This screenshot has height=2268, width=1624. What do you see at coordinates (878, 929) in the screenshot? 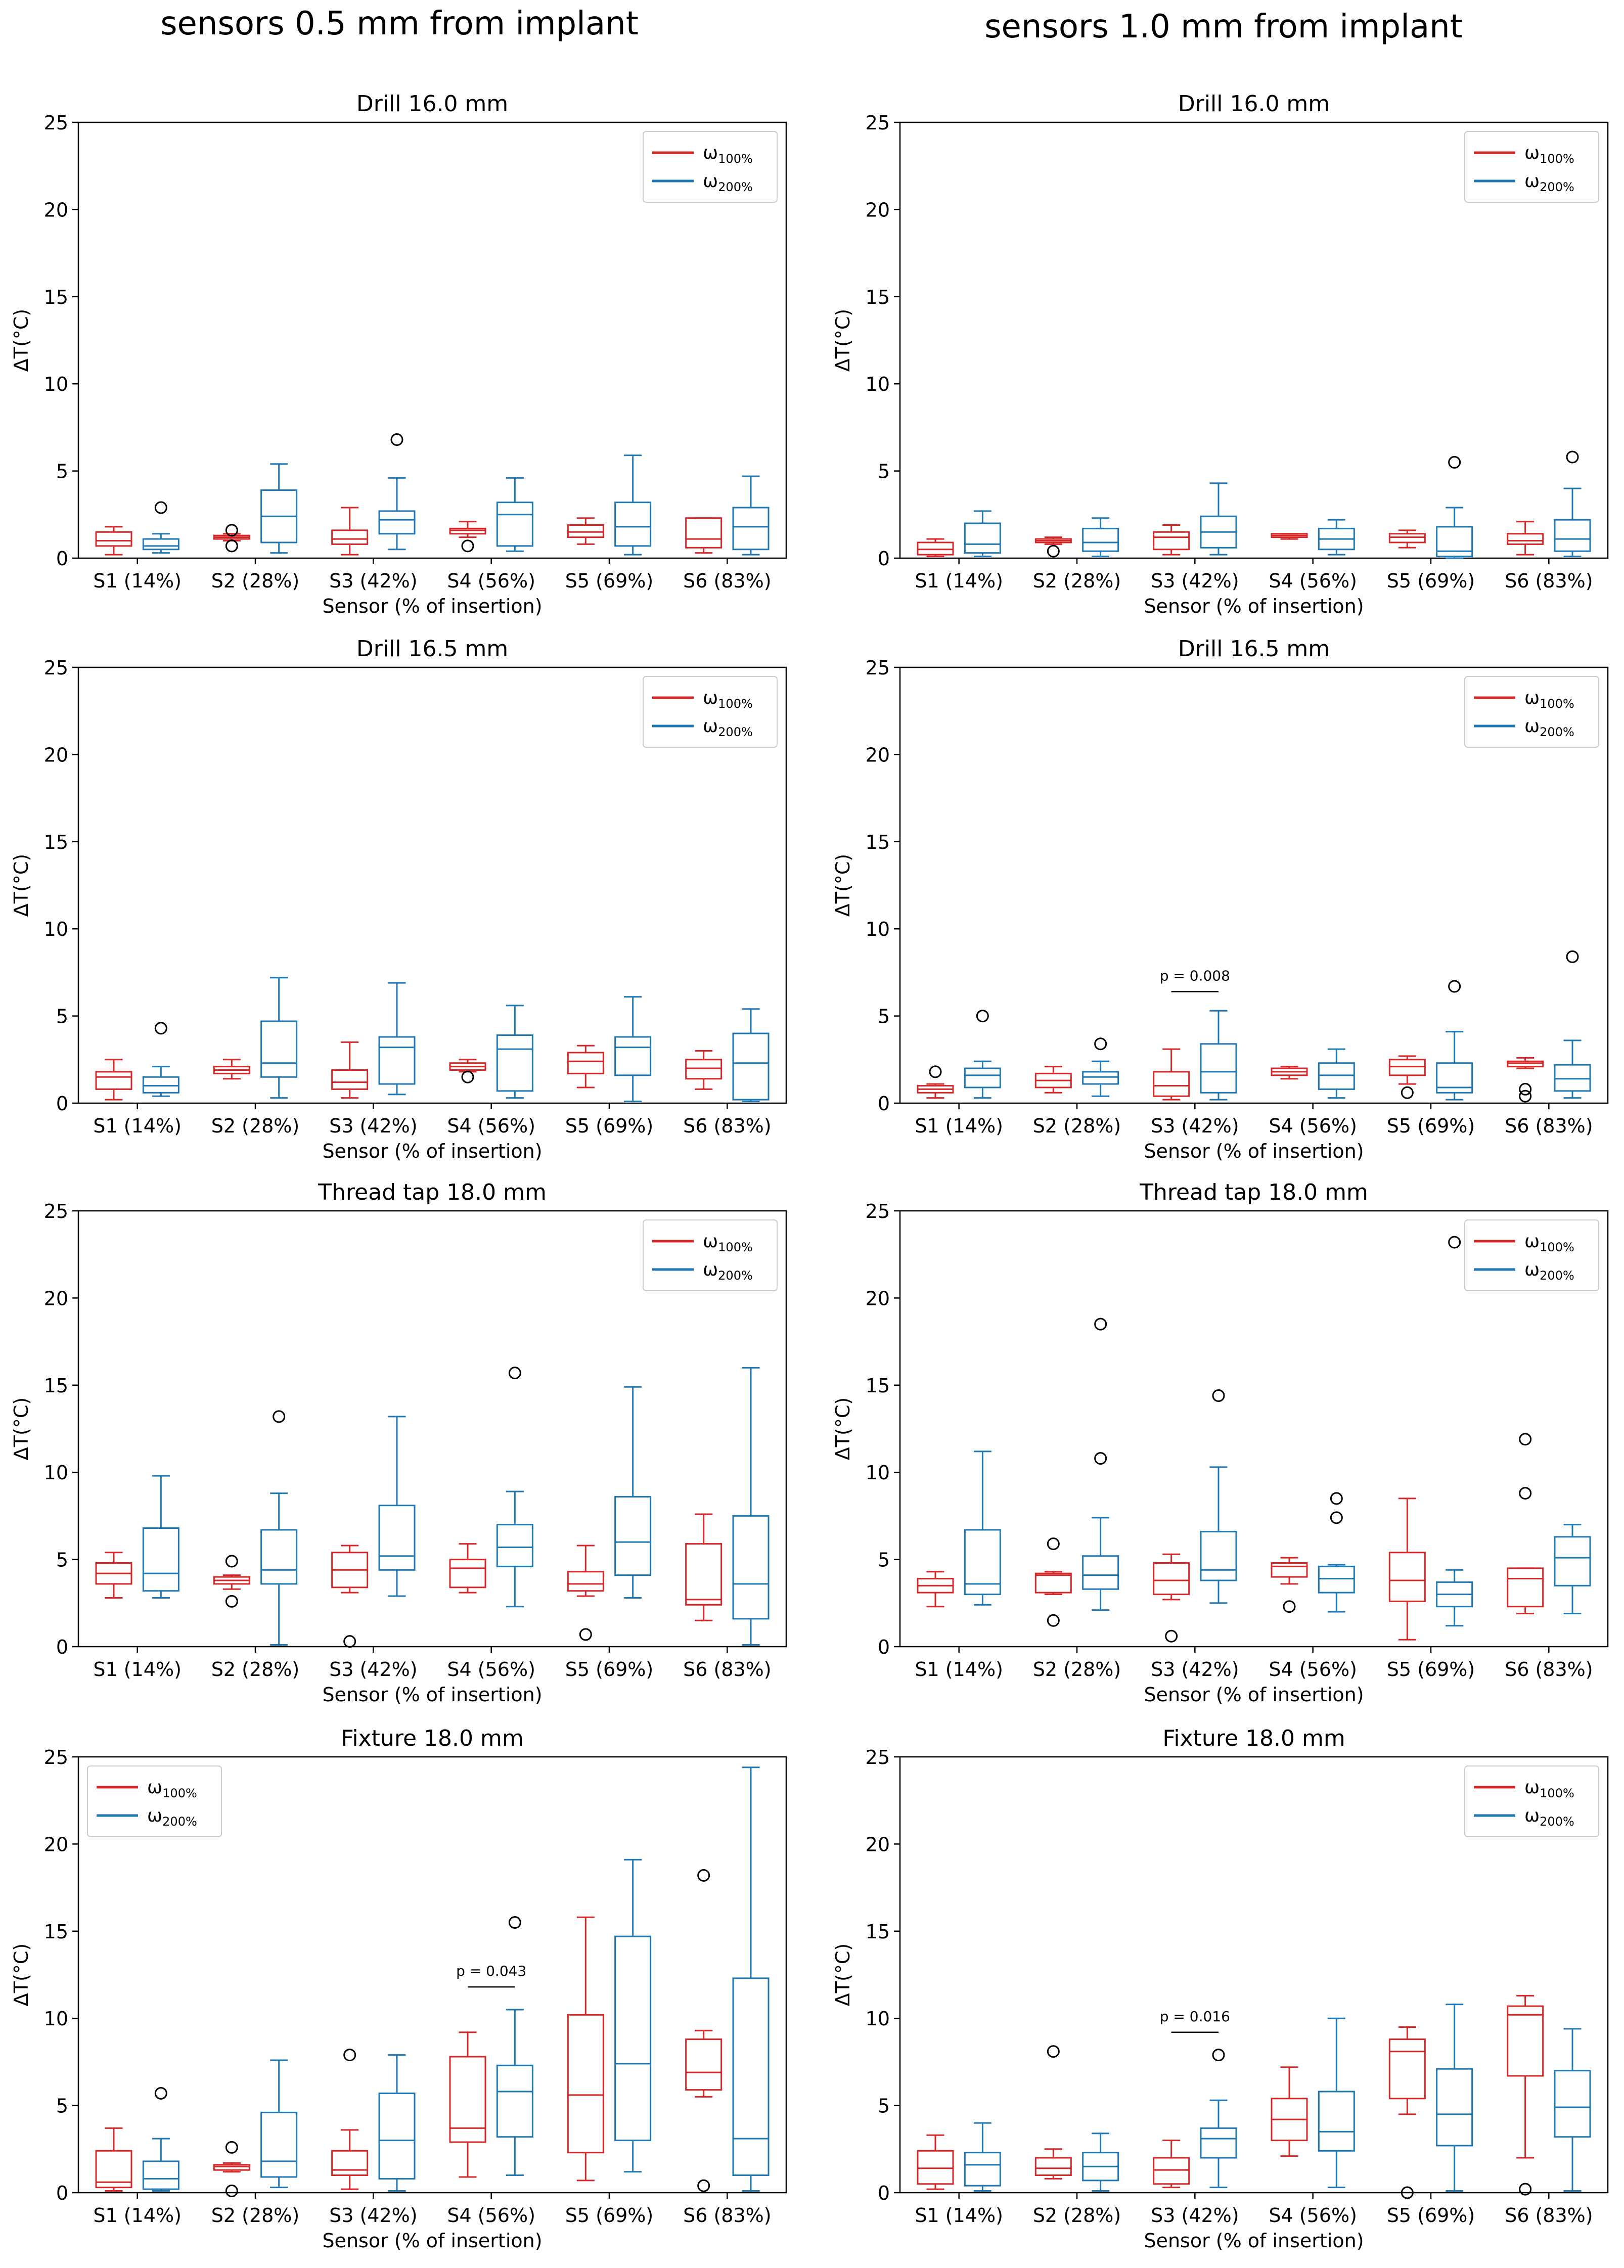
I see `y-tick-label: 10` at bounding box center [878, 929].